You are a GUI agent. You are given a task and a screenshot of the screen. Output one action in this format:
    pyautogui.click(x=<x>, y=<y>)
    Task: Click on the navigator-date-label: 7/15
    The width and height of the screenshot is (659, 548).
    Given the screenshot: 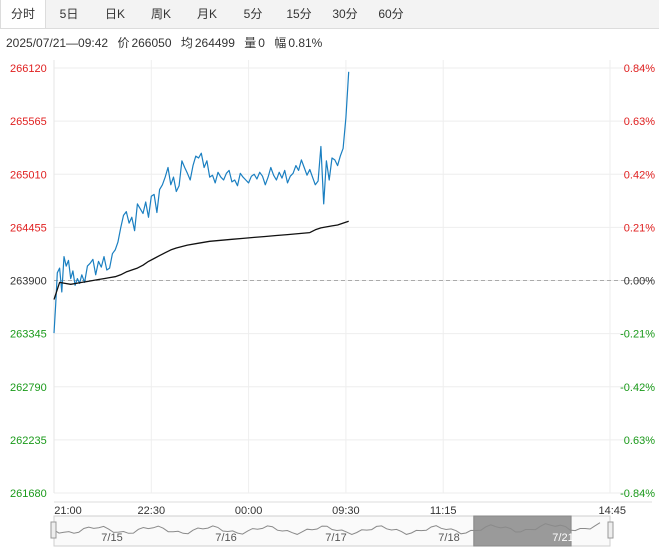 What is the action you would take?
    pyautogui.click(x=111, y=538)
    